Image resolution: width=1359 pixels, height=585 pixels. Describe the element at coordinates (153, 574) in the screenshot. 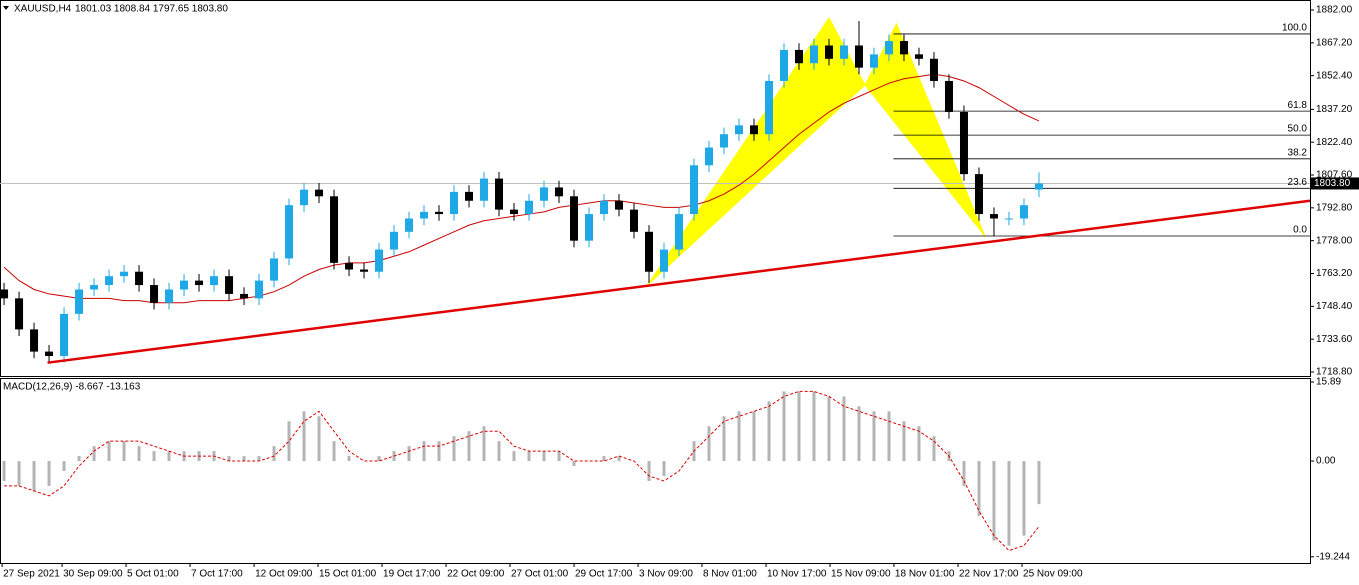

I see `x-tick-label: 5 Oct 01:00` at that location.